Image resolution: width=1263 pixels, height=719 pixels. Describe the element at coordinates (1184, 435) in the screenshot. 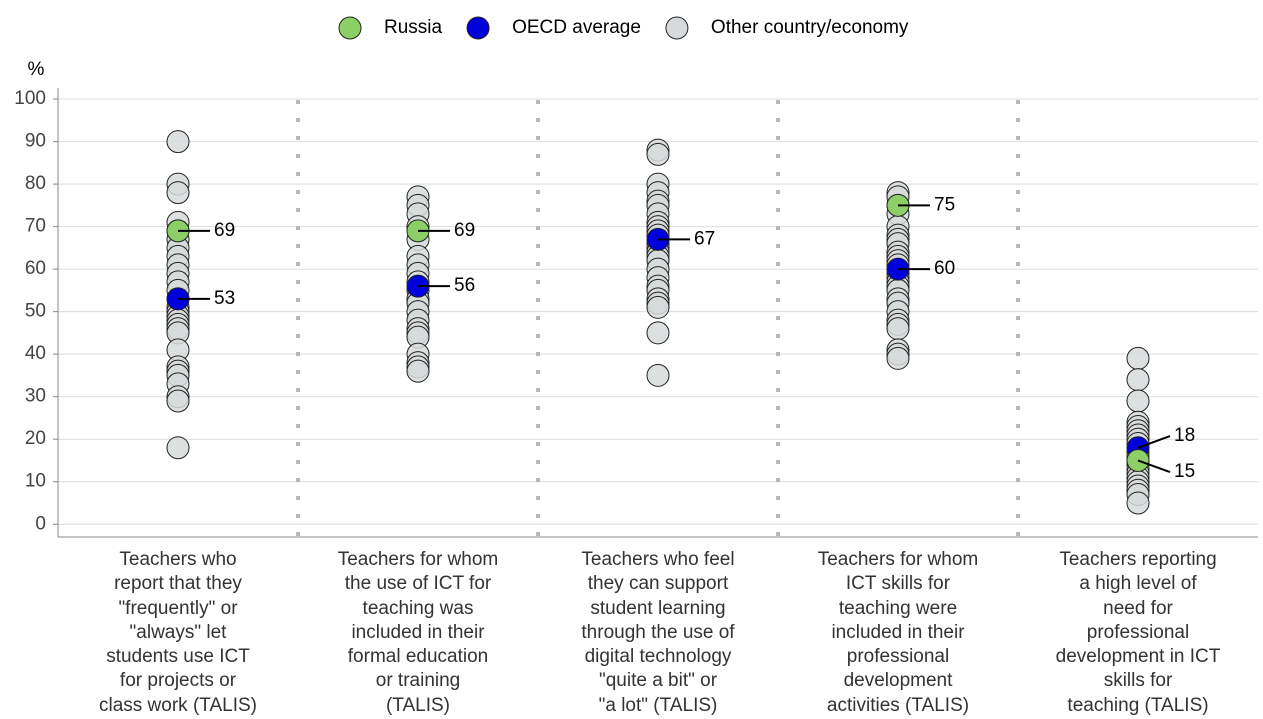

I see `data-label: 18` at that location.